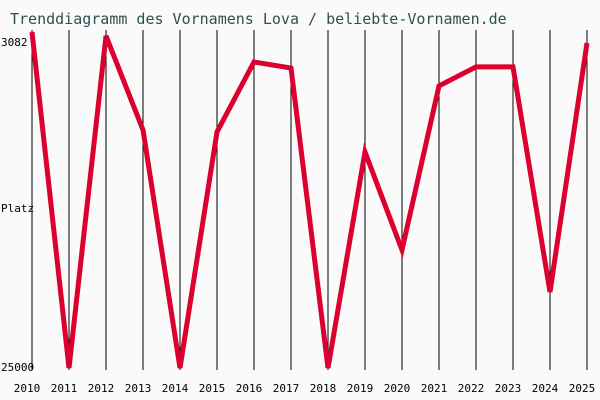 The width and height of the screenshot is (600, 400). What do you see at coordinates (360, 388) in the screenshot?
I see `x-tick-label: 2019` at bounding box center [360, 388].